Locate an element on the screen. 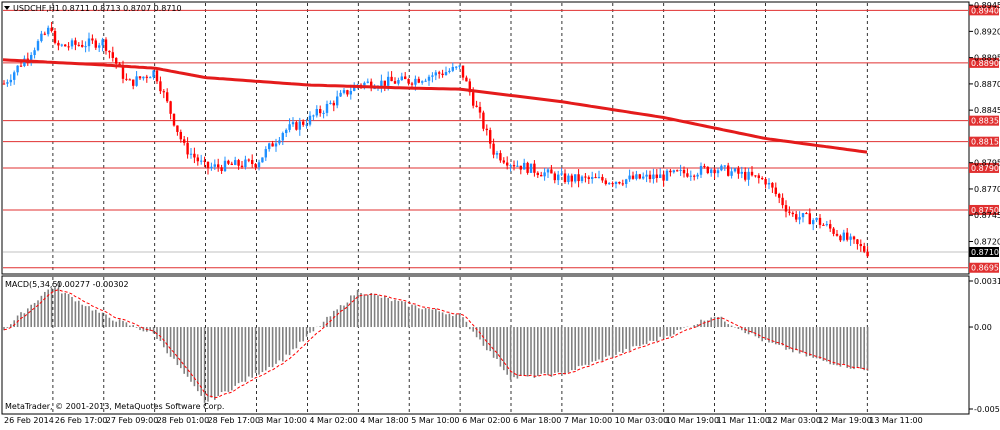 This screenshot has height=430, width=1000. time-tick-label: 11 Mar 11:00 is located at coordinates (743, 420).